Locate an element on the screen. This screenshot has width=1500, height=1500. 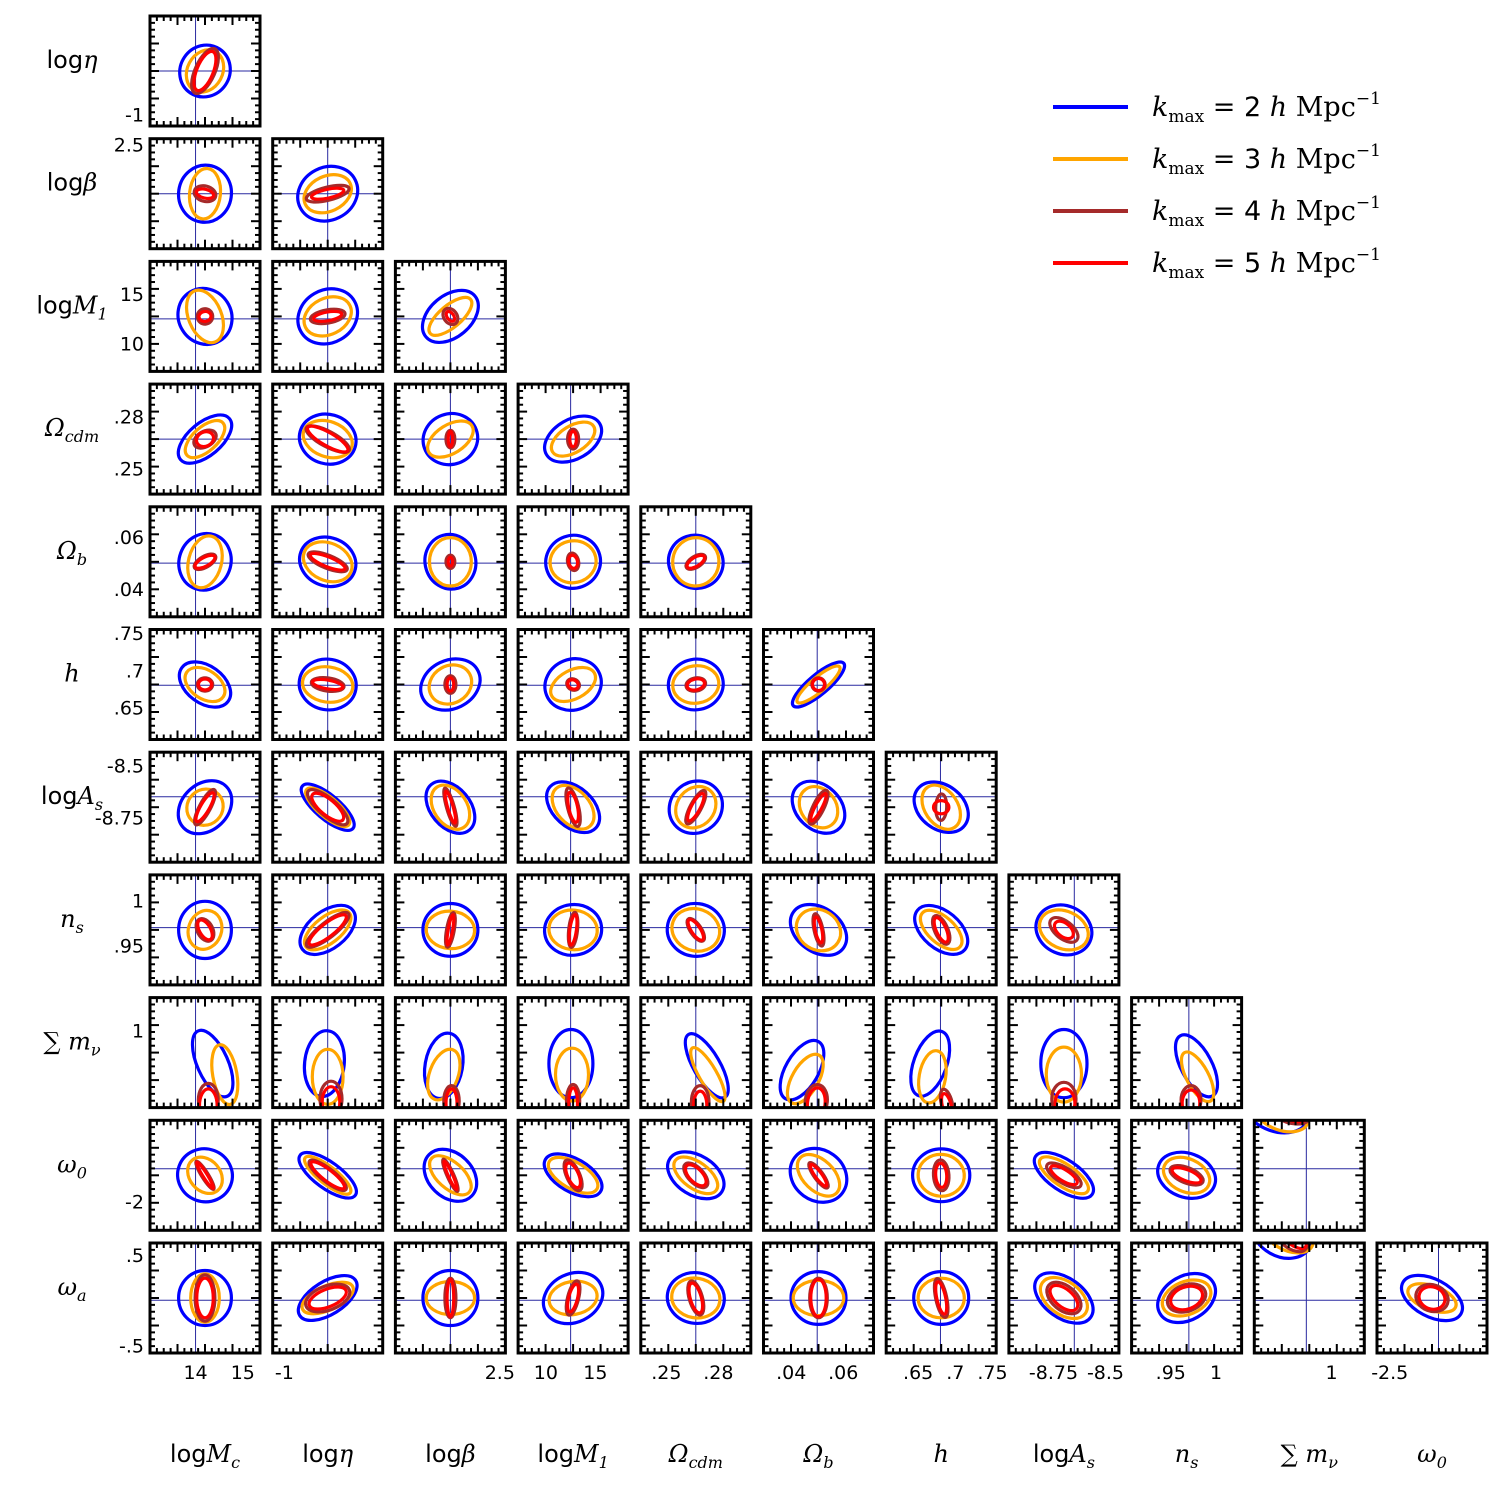
panel-logM1-ns is located at coordinates (573, 930).